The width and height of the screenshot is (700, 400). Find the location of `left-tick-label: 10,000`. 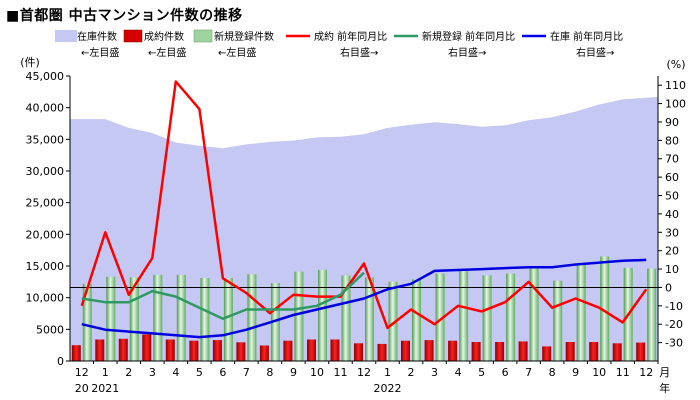

left-tick-label: 10,000 is located at coordinates (45, 298).